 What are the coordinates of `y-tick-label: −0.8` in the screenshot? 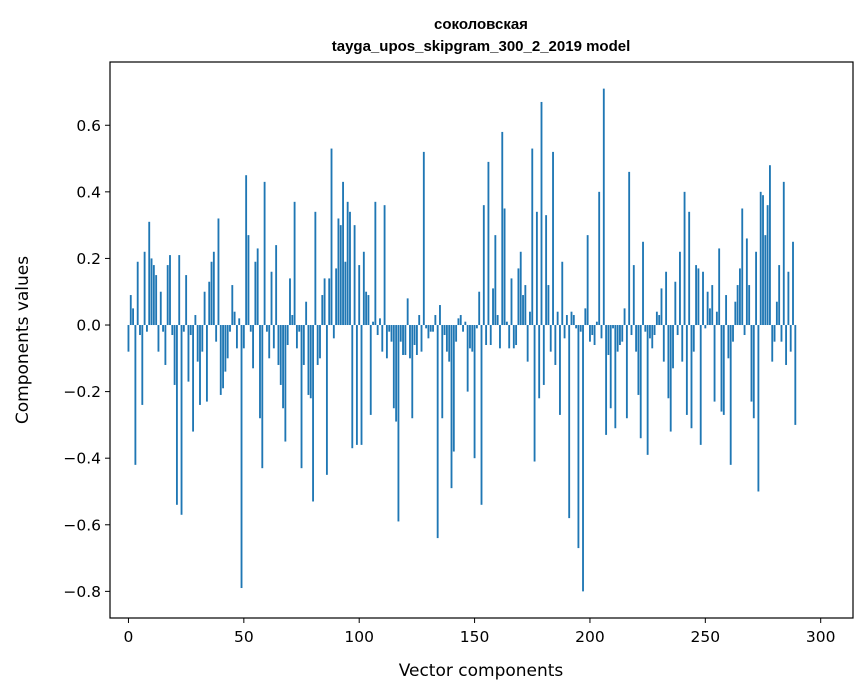 It's located at (82, 592).